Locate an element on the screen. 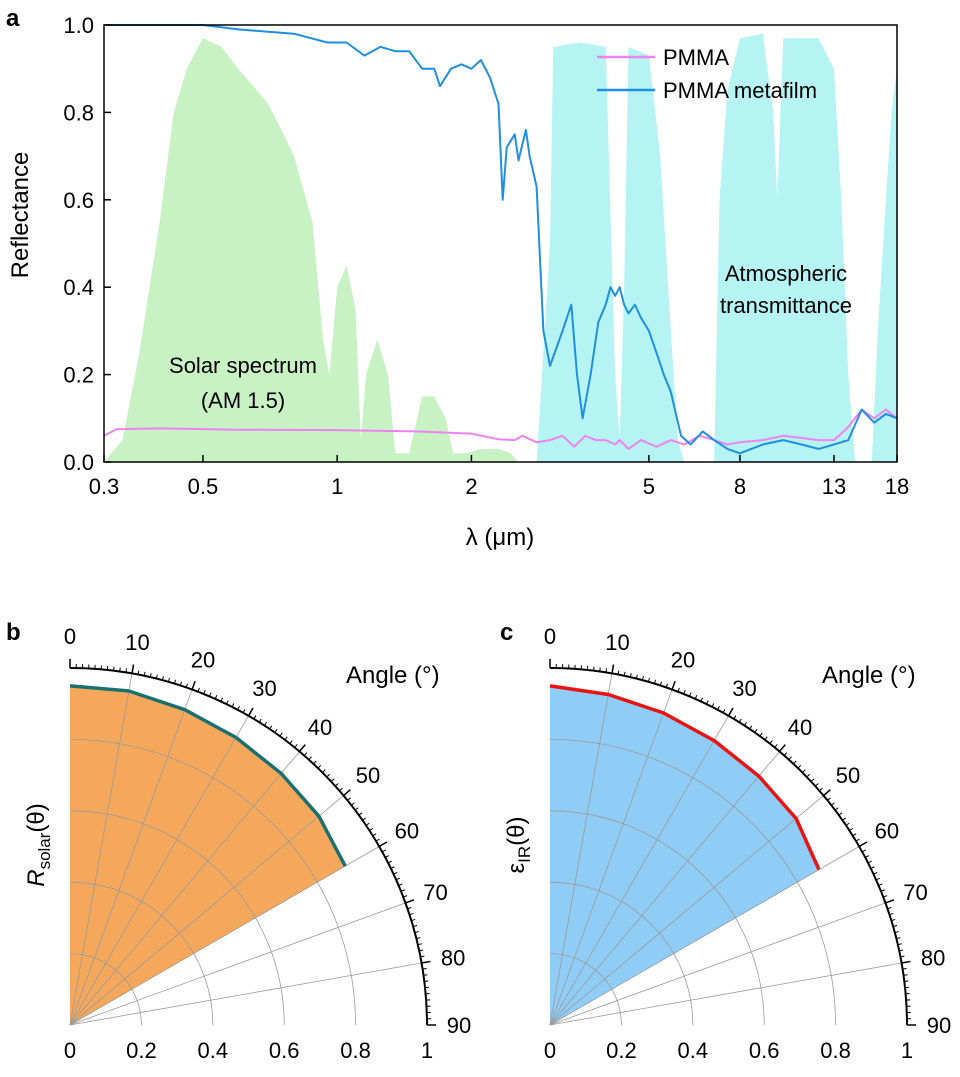  angle-tick-label: 50 is located at coordinates (368, 775).